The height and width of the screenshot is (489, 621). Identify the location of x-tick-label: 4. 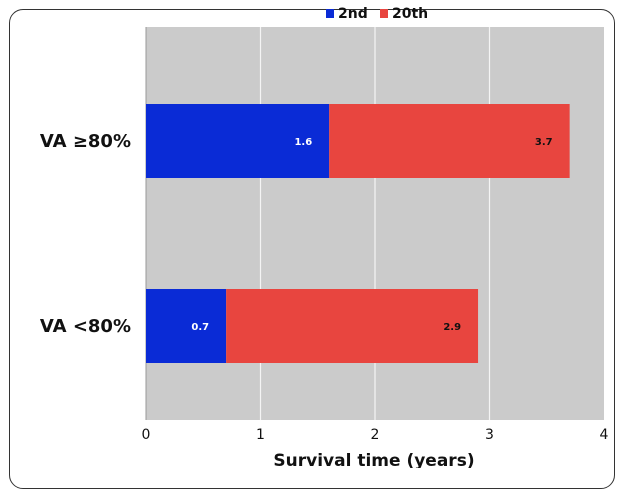
(604, 435).